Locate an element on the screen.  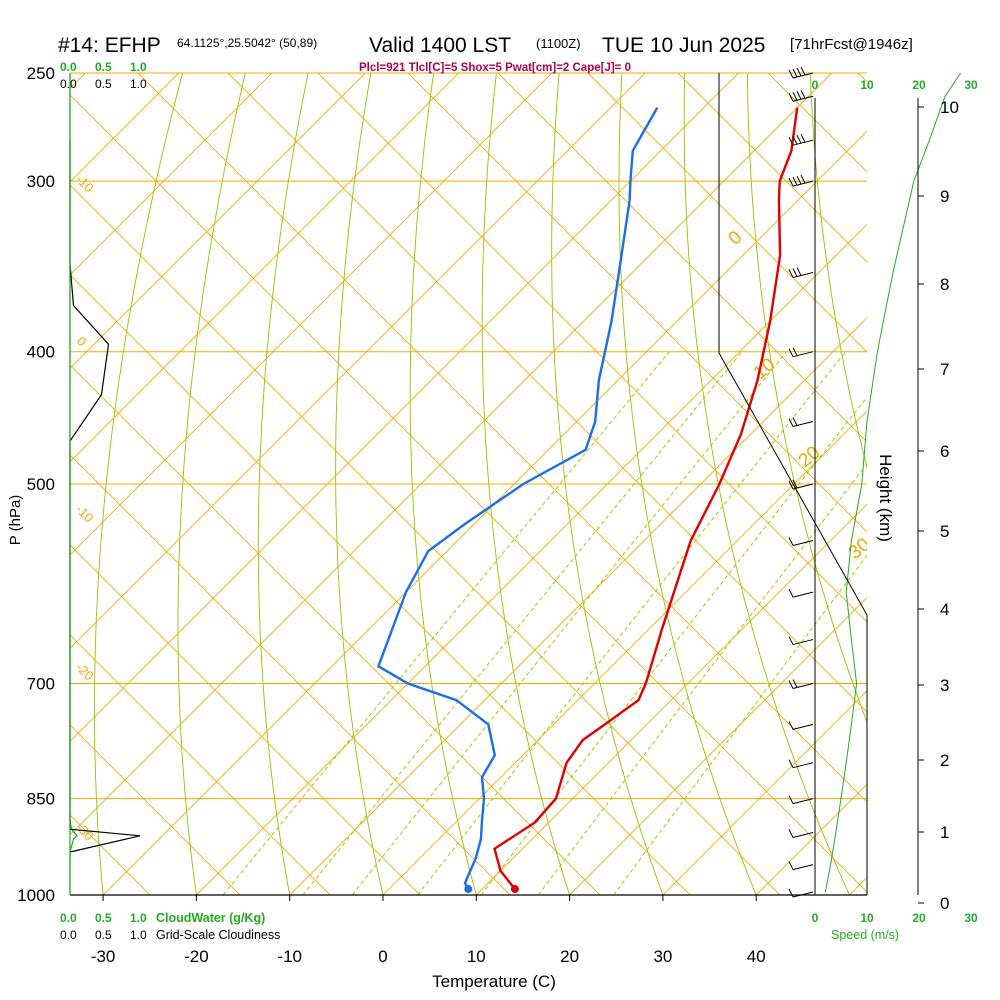
speed-tick-bottom: 20 is located at coordinates (919, 918).